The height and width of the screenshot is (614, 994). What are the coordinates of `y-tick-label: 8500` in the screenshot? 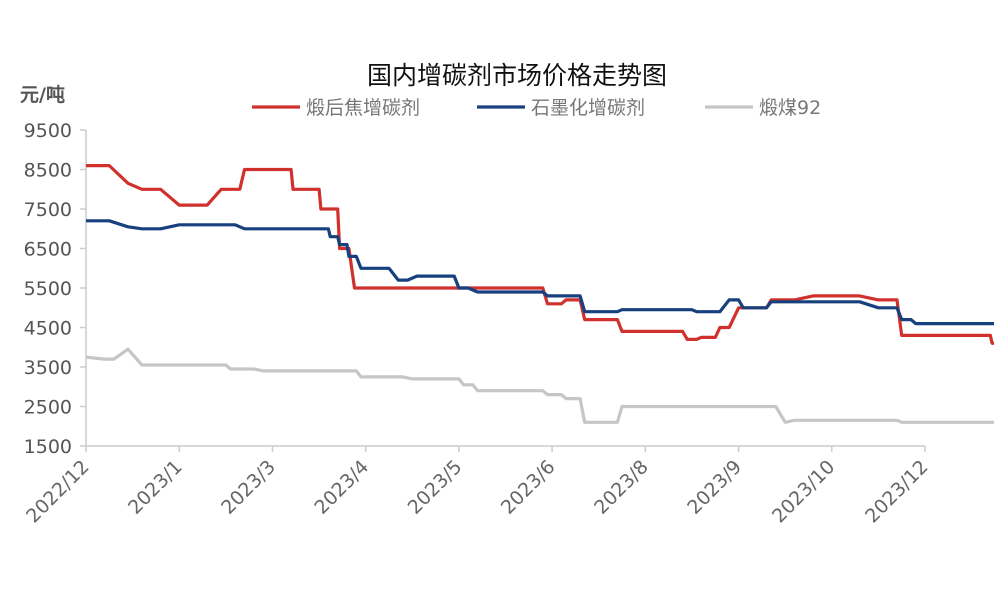 It's located at (48, 171).